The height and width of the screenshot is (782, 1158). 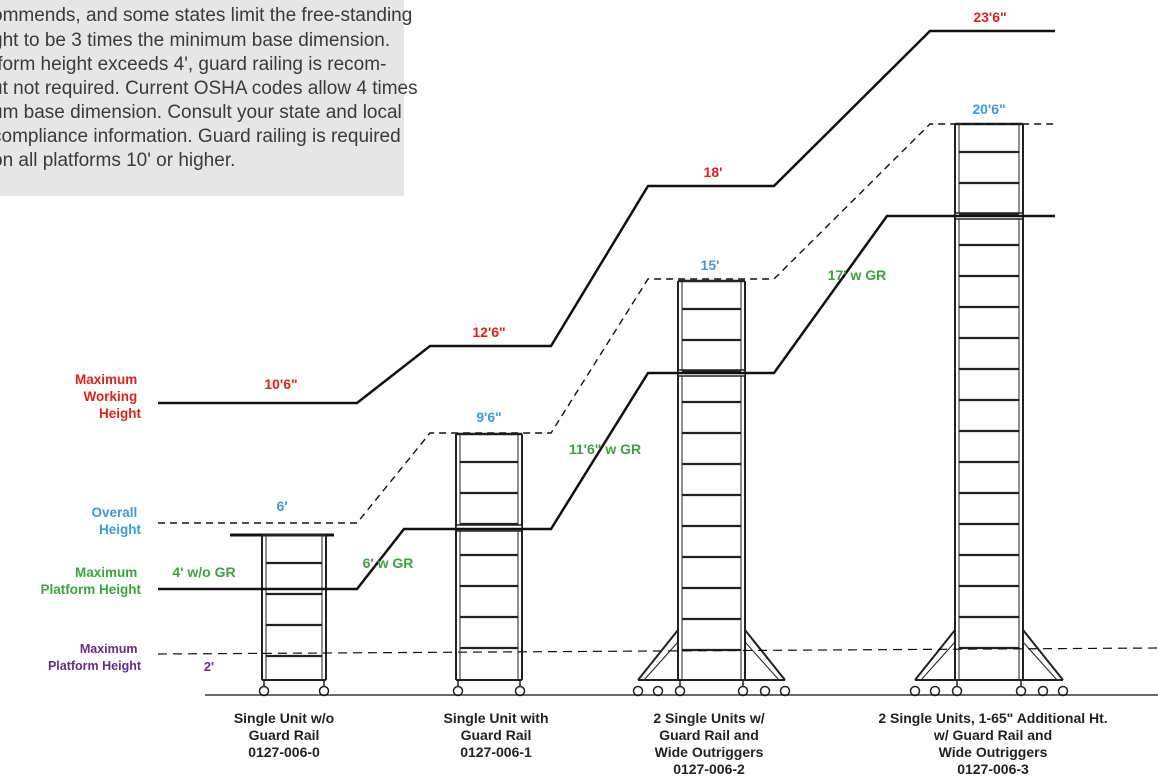 I want to click on overall-value-2: 9'6", so click(x=489, y=417).